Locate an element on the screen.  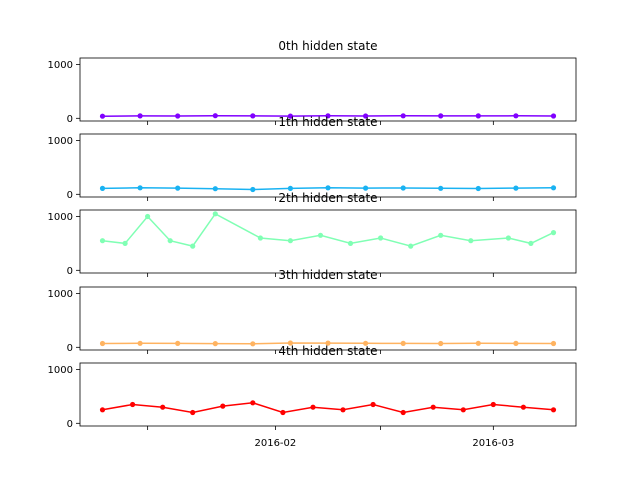
panel-title: 4th hidden state is located at coordinates (327, 351).